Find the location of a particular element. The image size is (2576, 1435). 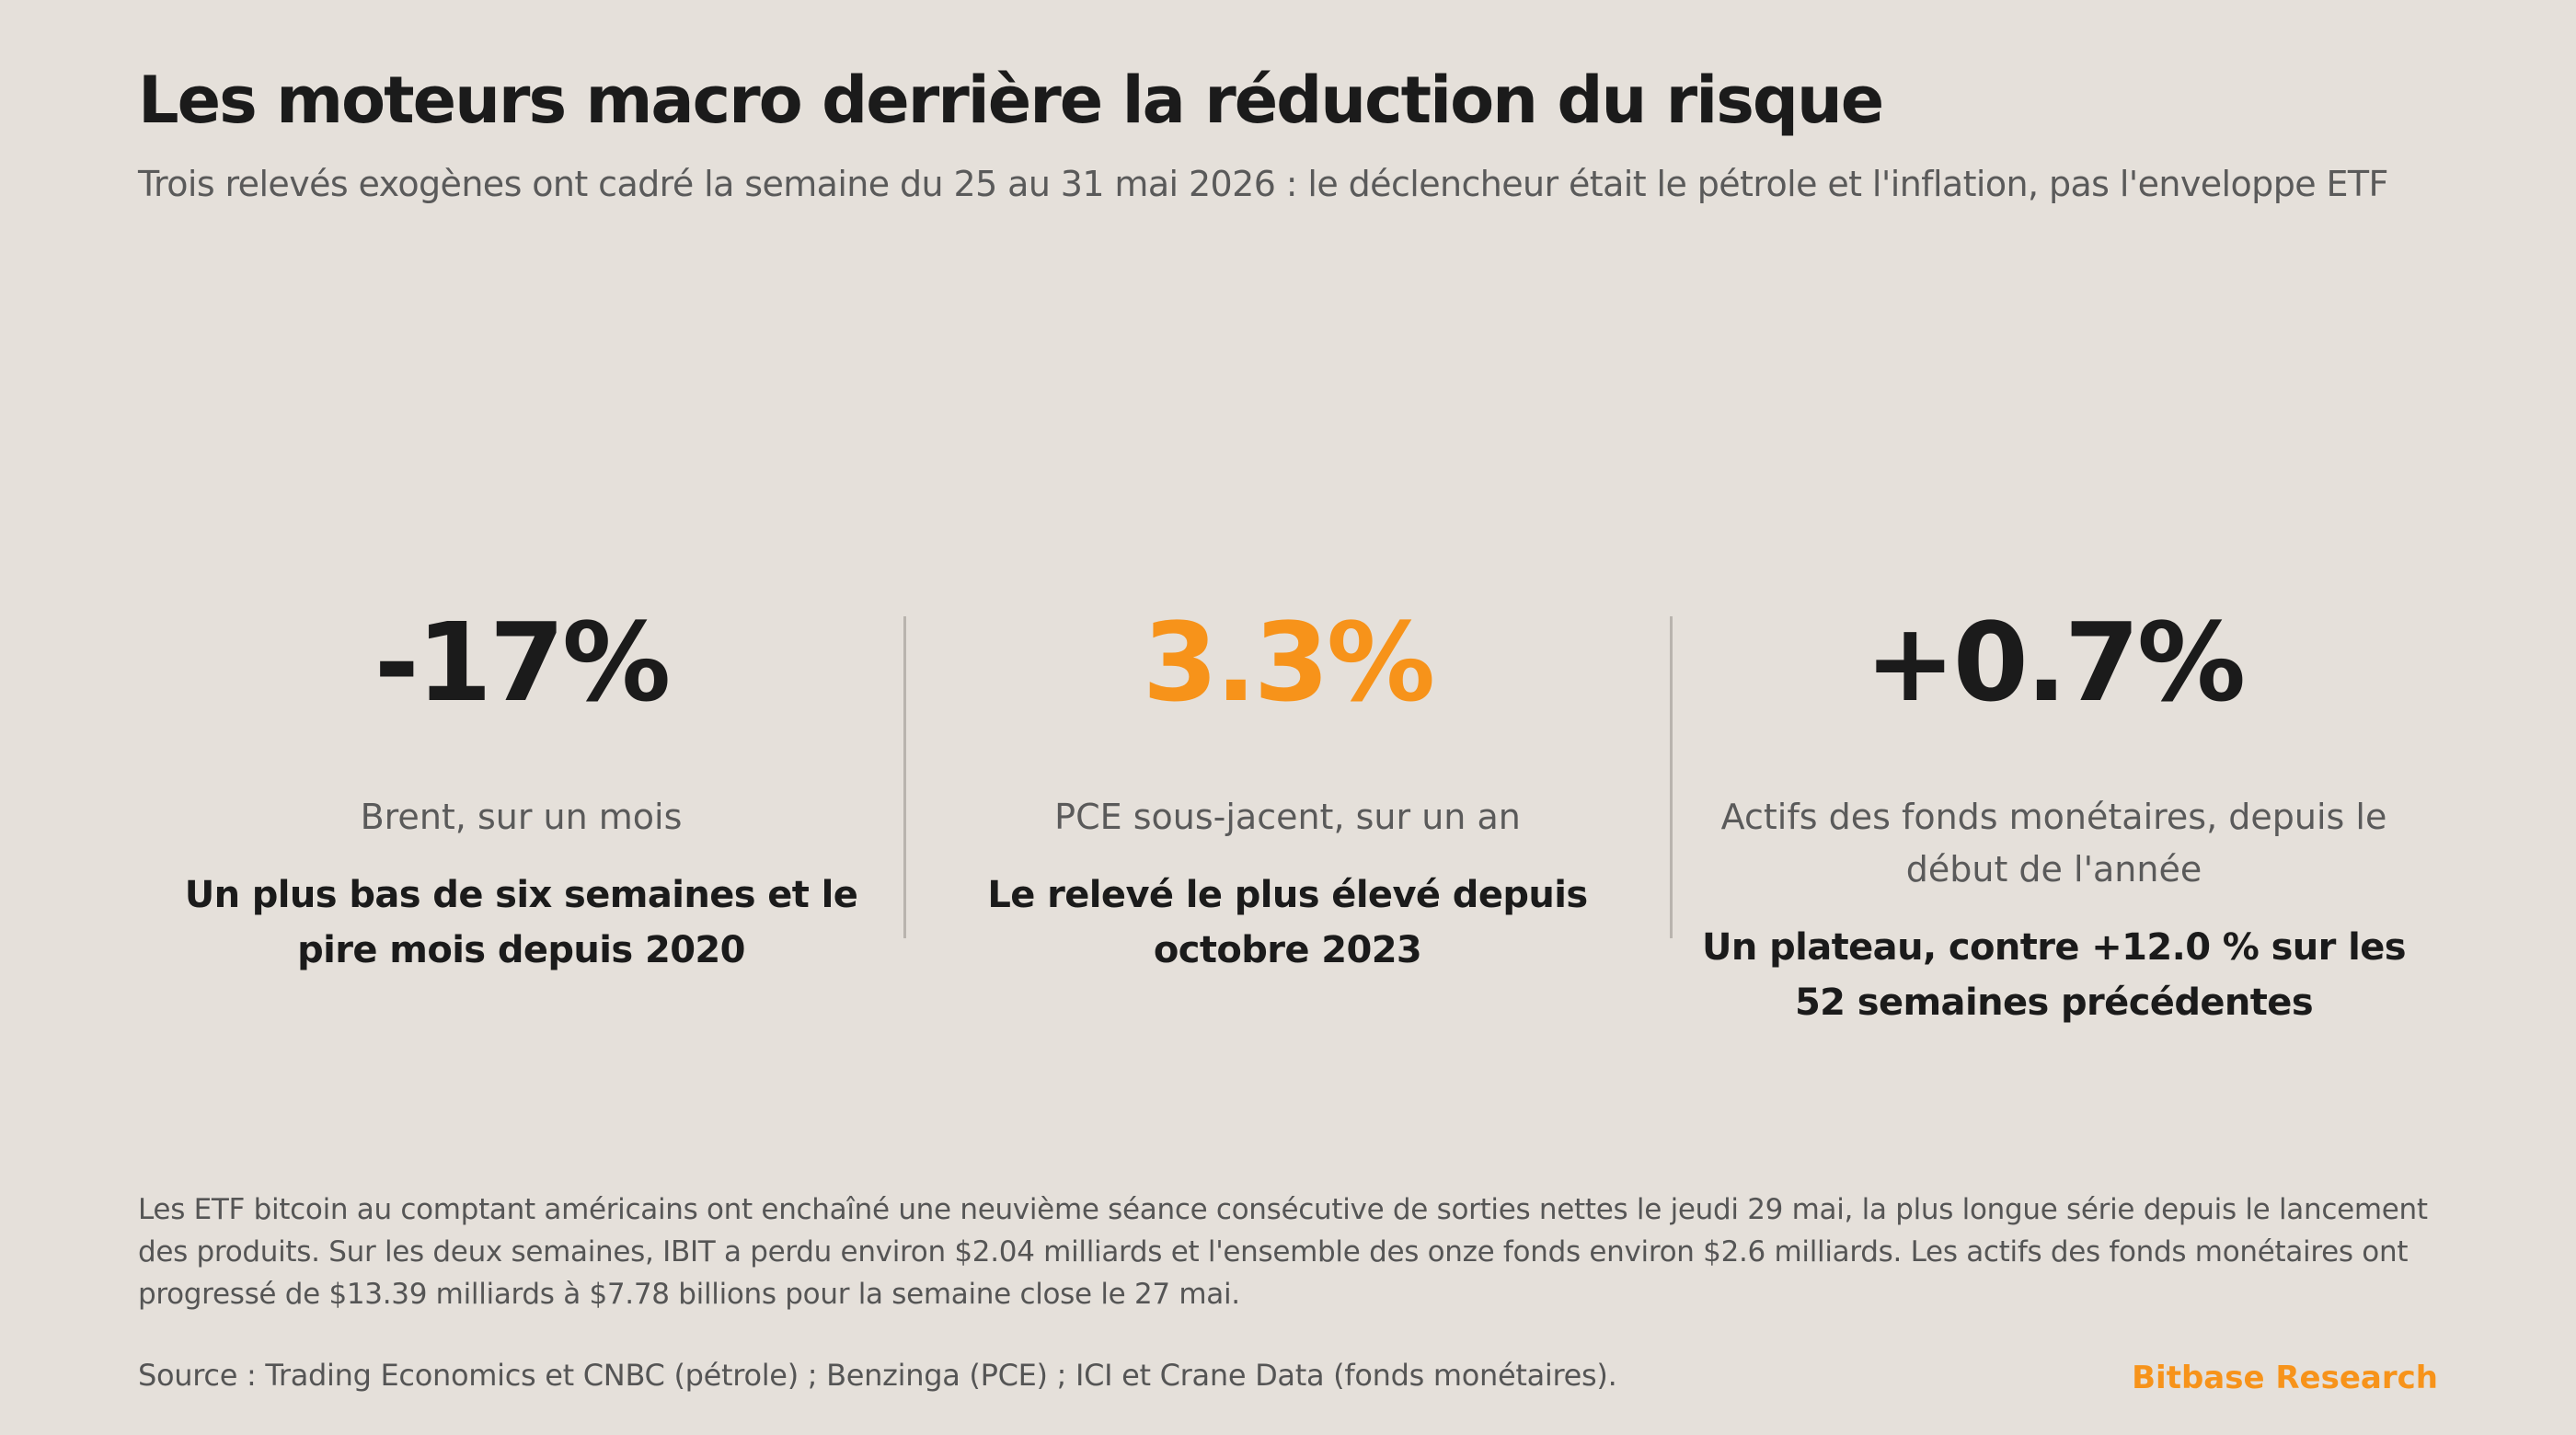

stat-value: 3.3% is located at coordinates (1288, 662).